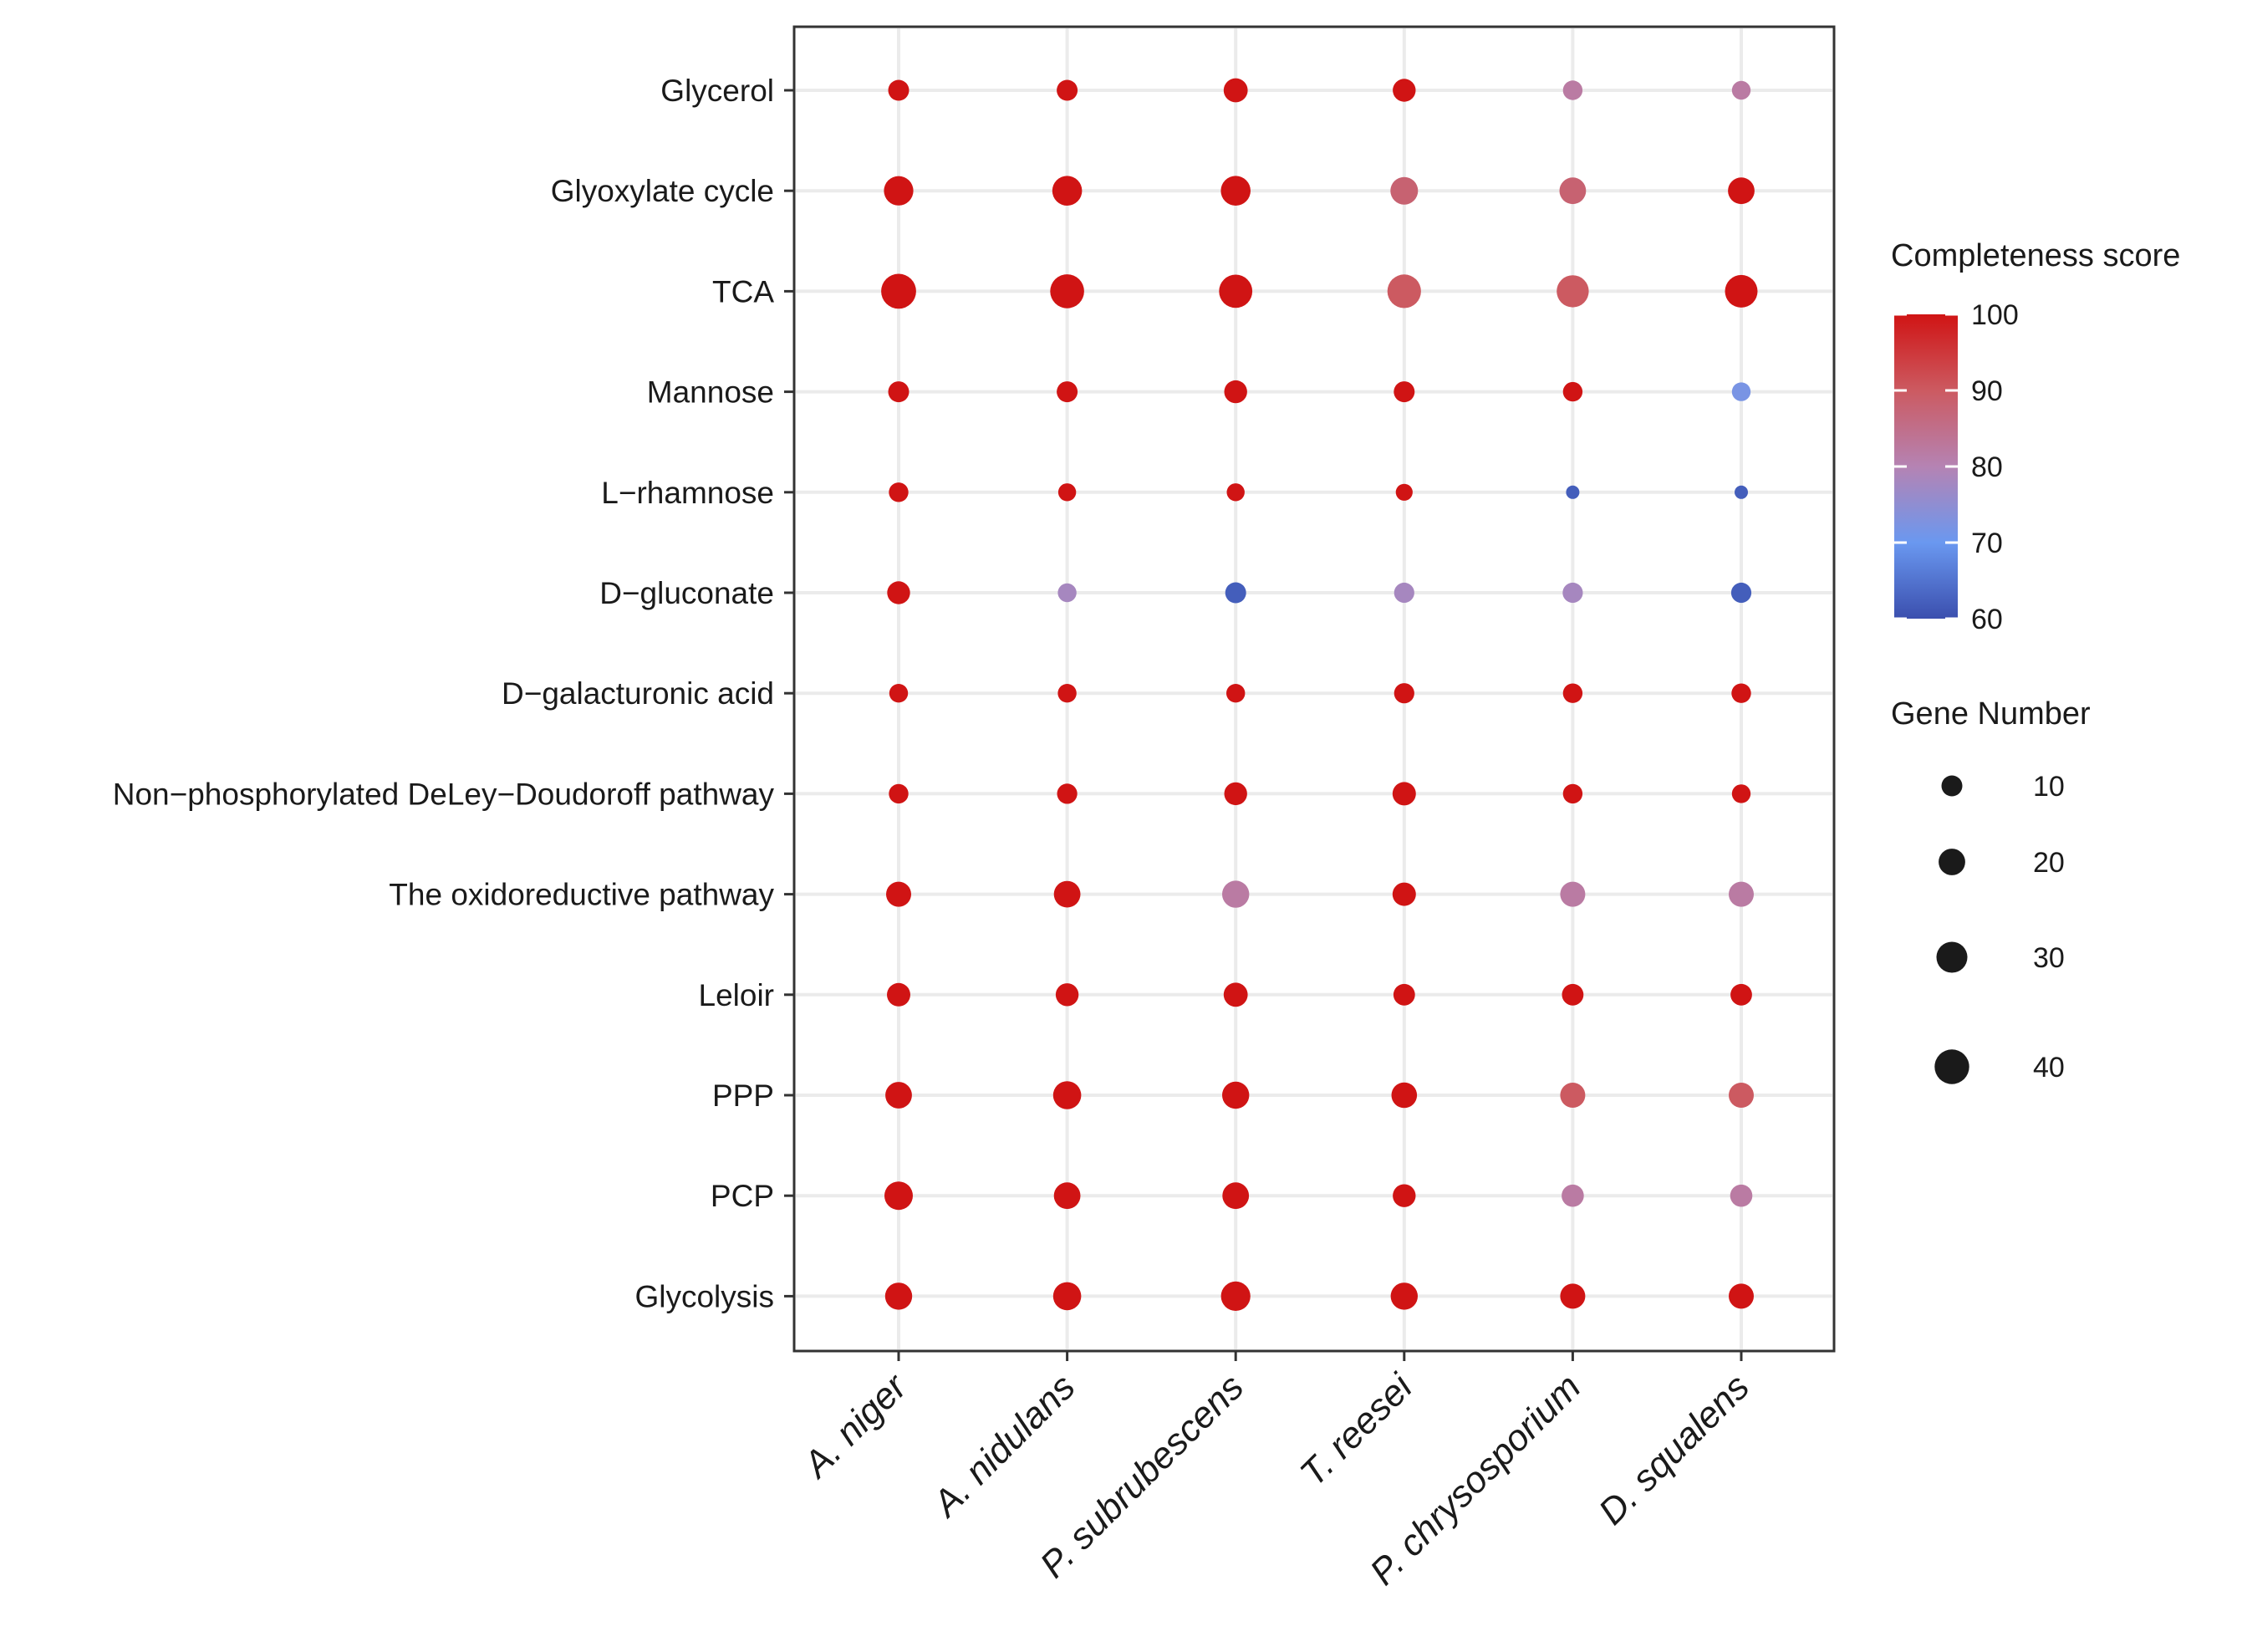 The height and width of the screenshot is (1652, 2247). Describe the element at coordinates (1235, 794) in the screenshot. I see `point-p-subrubescens-non-phosphorylated-deley-doudoroff-pathway` at that location.